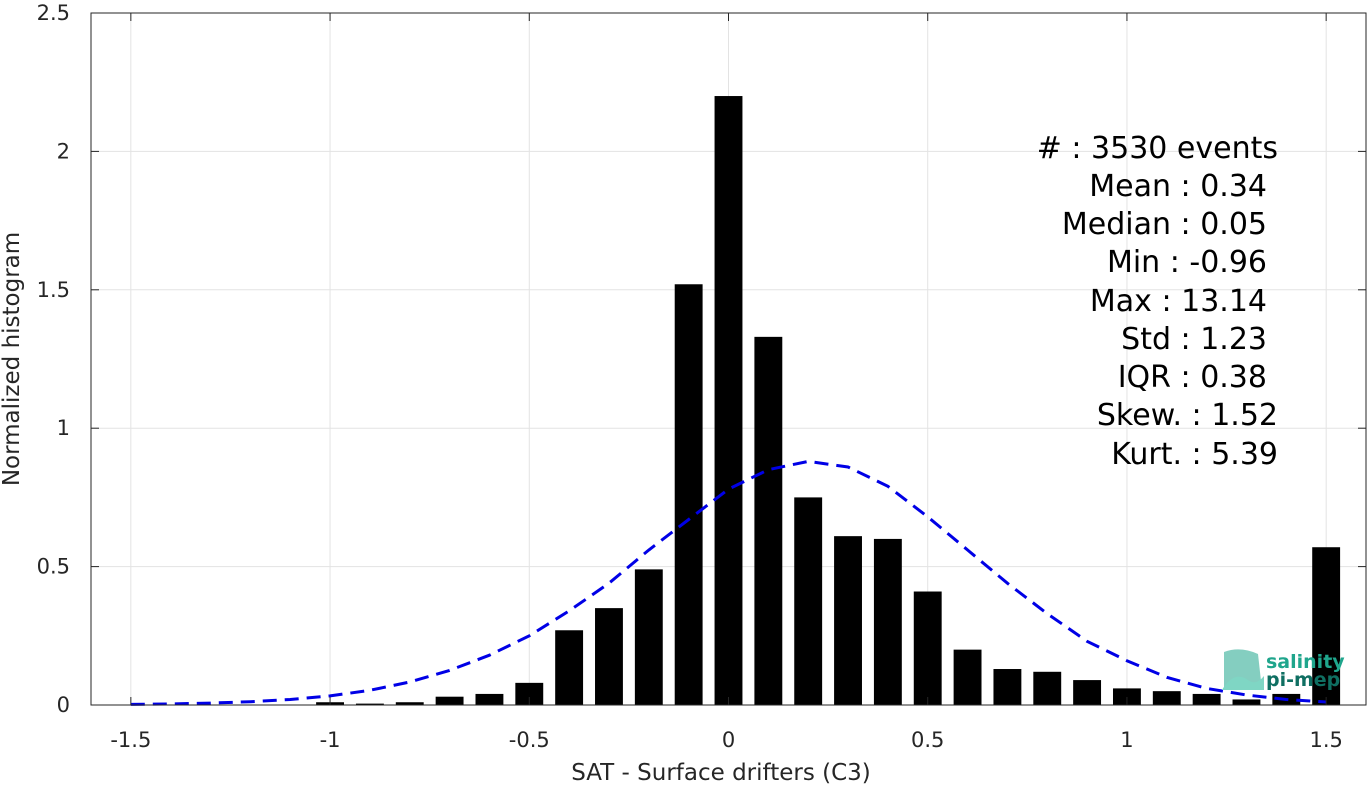 The image size is (1367, 785). I want to click on x-tick-label: 1.5, so click(1325, 740).